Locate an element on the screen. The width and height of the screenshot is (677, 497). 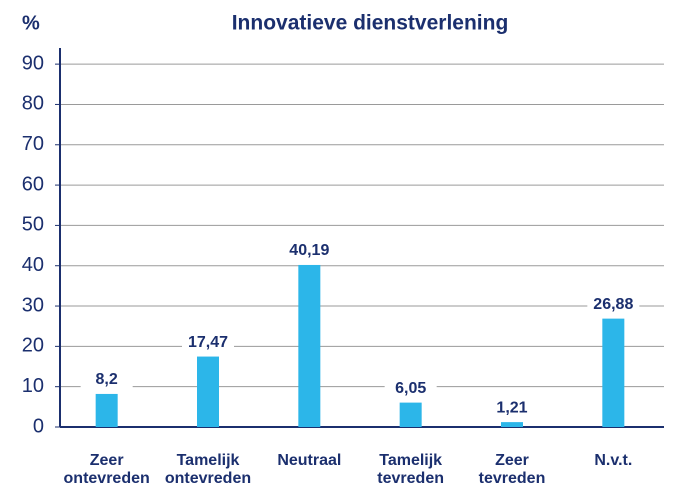
y-tick-label: 80 is located at coordinates (33, 104).